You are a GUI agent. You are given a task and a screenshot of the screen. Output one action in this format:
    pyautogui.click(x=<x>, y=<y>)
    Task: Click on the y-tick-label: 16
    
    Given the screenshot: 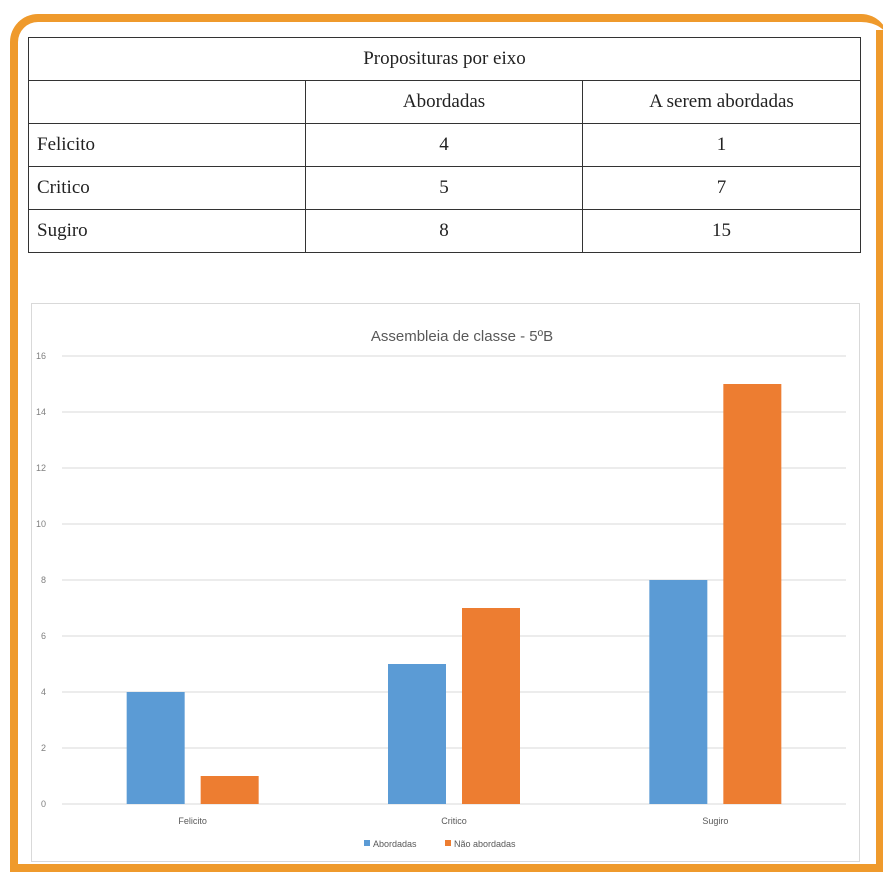 What is the action you would take?
    pyautogui.click(x=41, y=356)
    